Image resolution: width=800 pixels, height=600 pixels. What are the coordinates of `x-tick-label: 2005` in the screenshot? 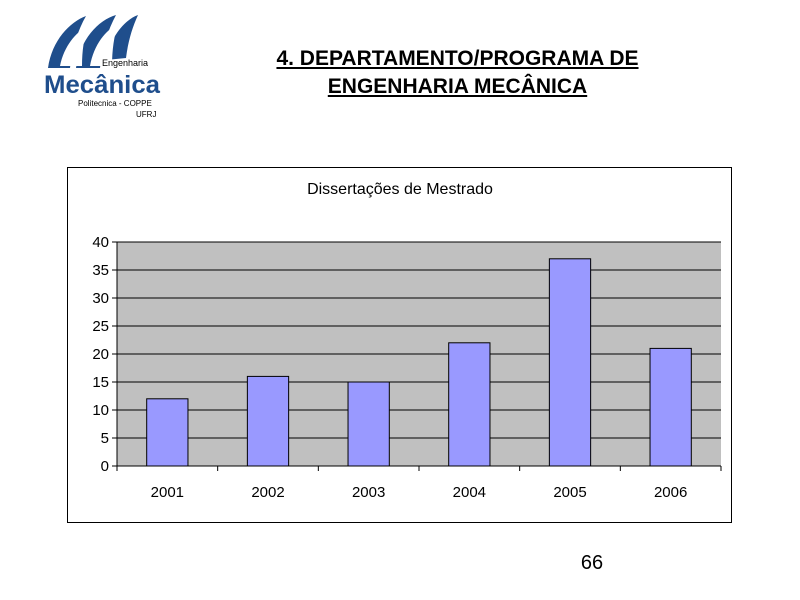 It's located at (569, 492).